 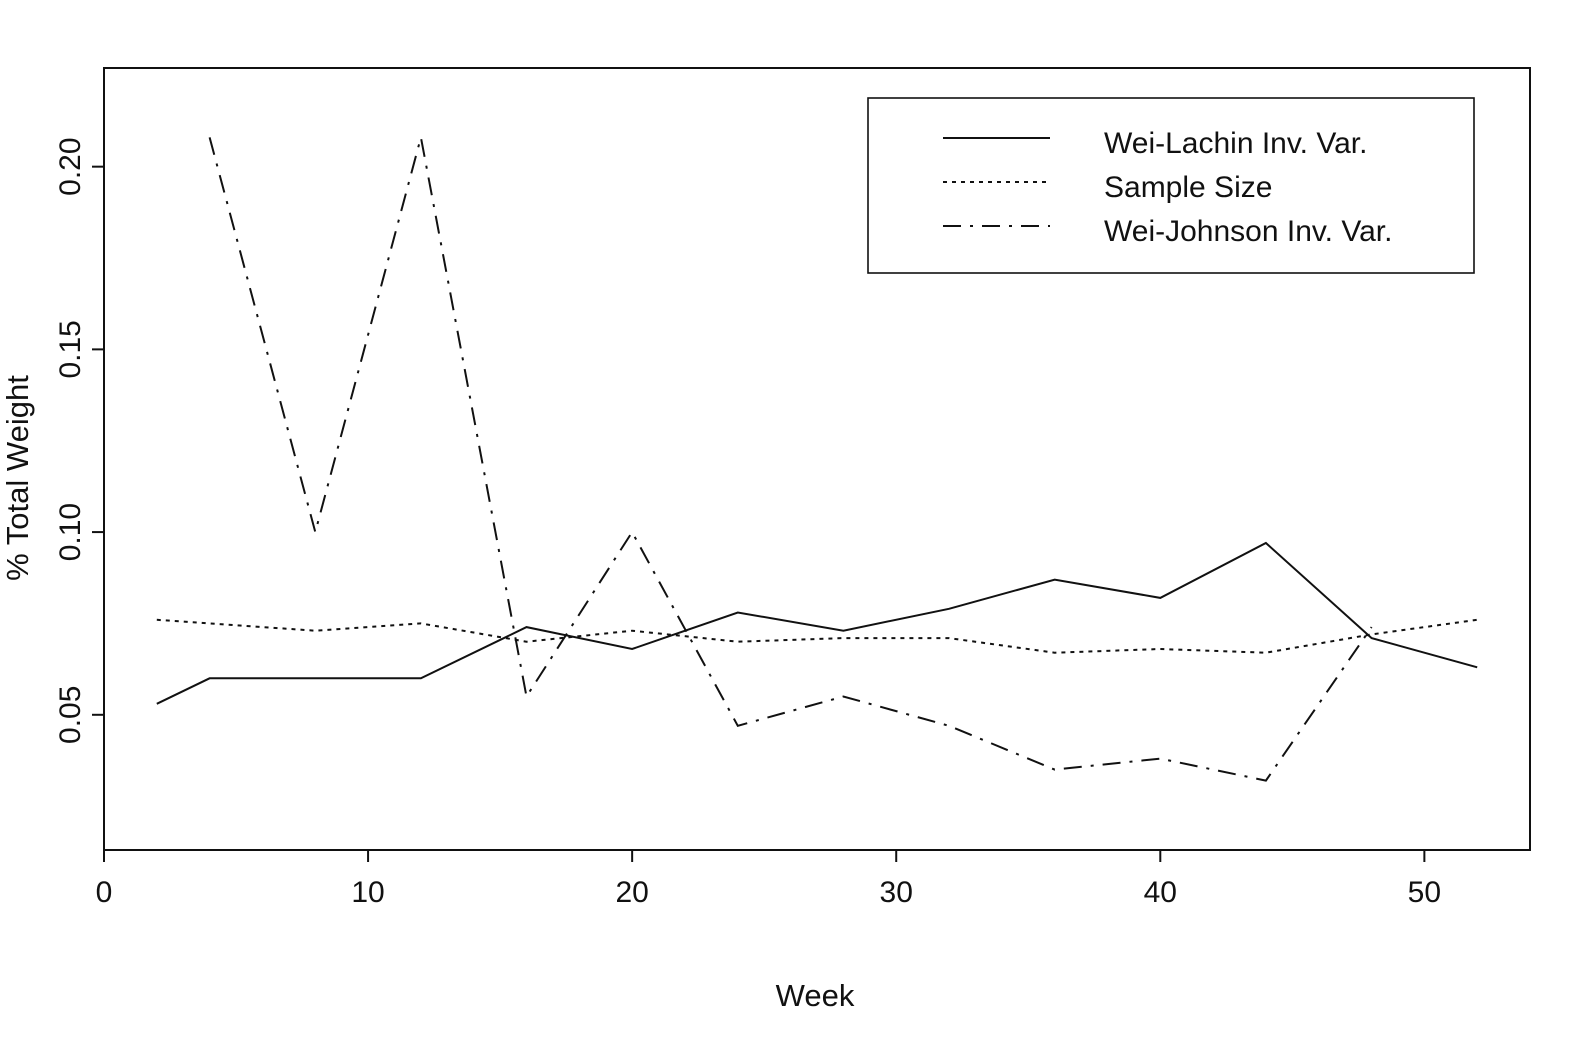 I want to click on legend-label-wei-lachin: Wei-Lachin Inv. Var., so click(x=1235, y=143).